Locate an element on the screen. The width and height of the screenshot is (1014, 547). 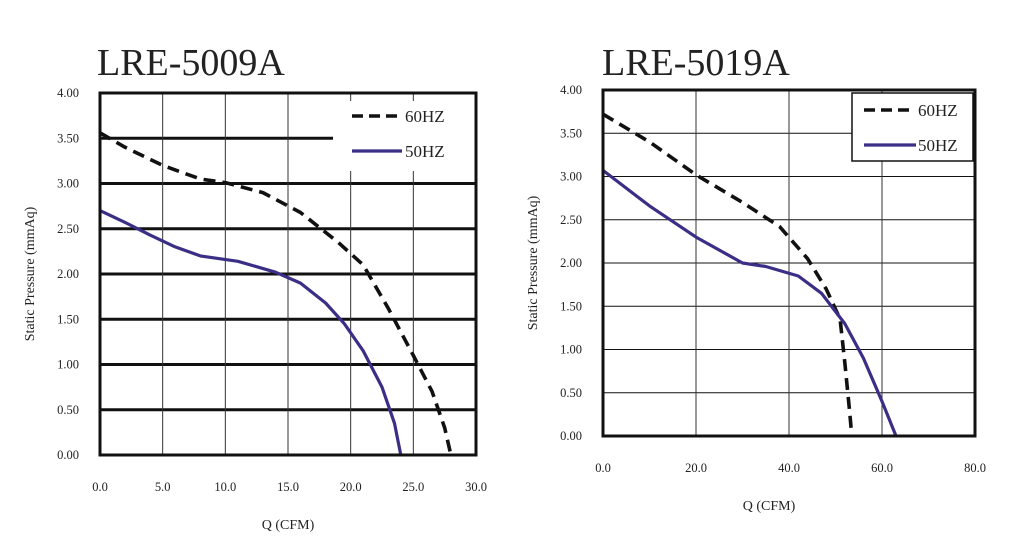
x-tick-label: 25.0 is located at coordinates (413, 487).